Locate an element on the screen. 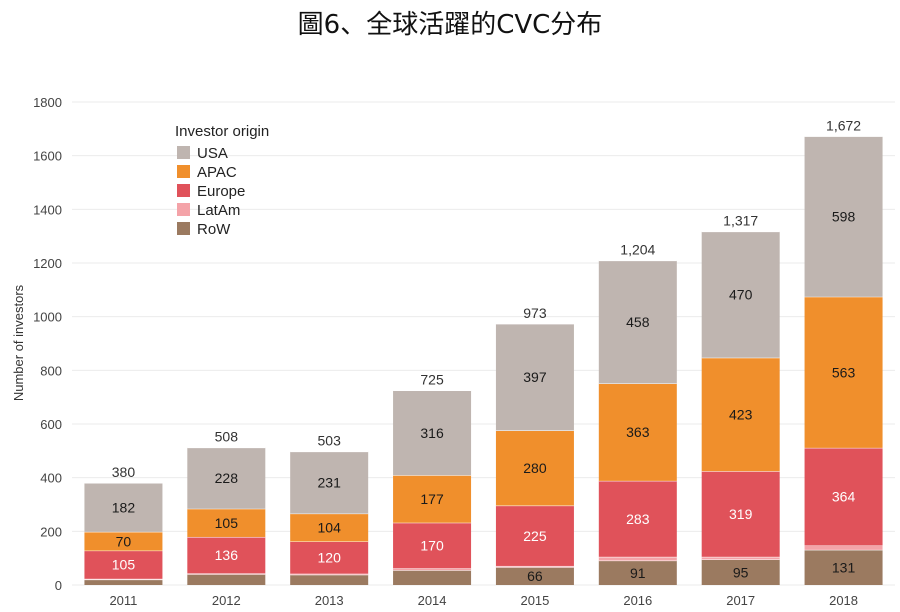  data-label: 316 is located at coordinates (432, 433).